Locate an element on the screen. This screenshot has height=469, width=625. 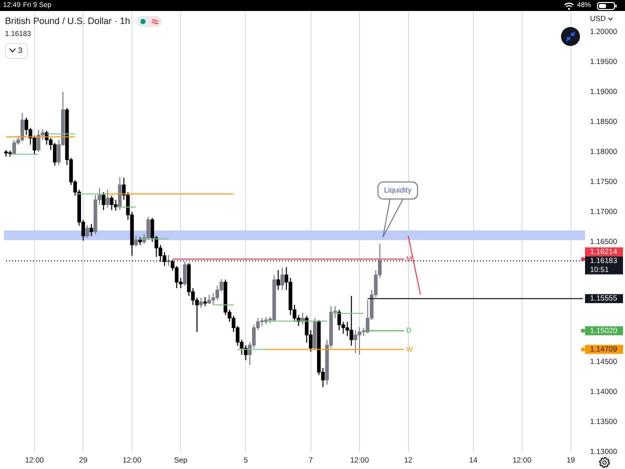
chart-title: British Pound / U.S. Dollar · 1h is located at coordinates (67, 21).